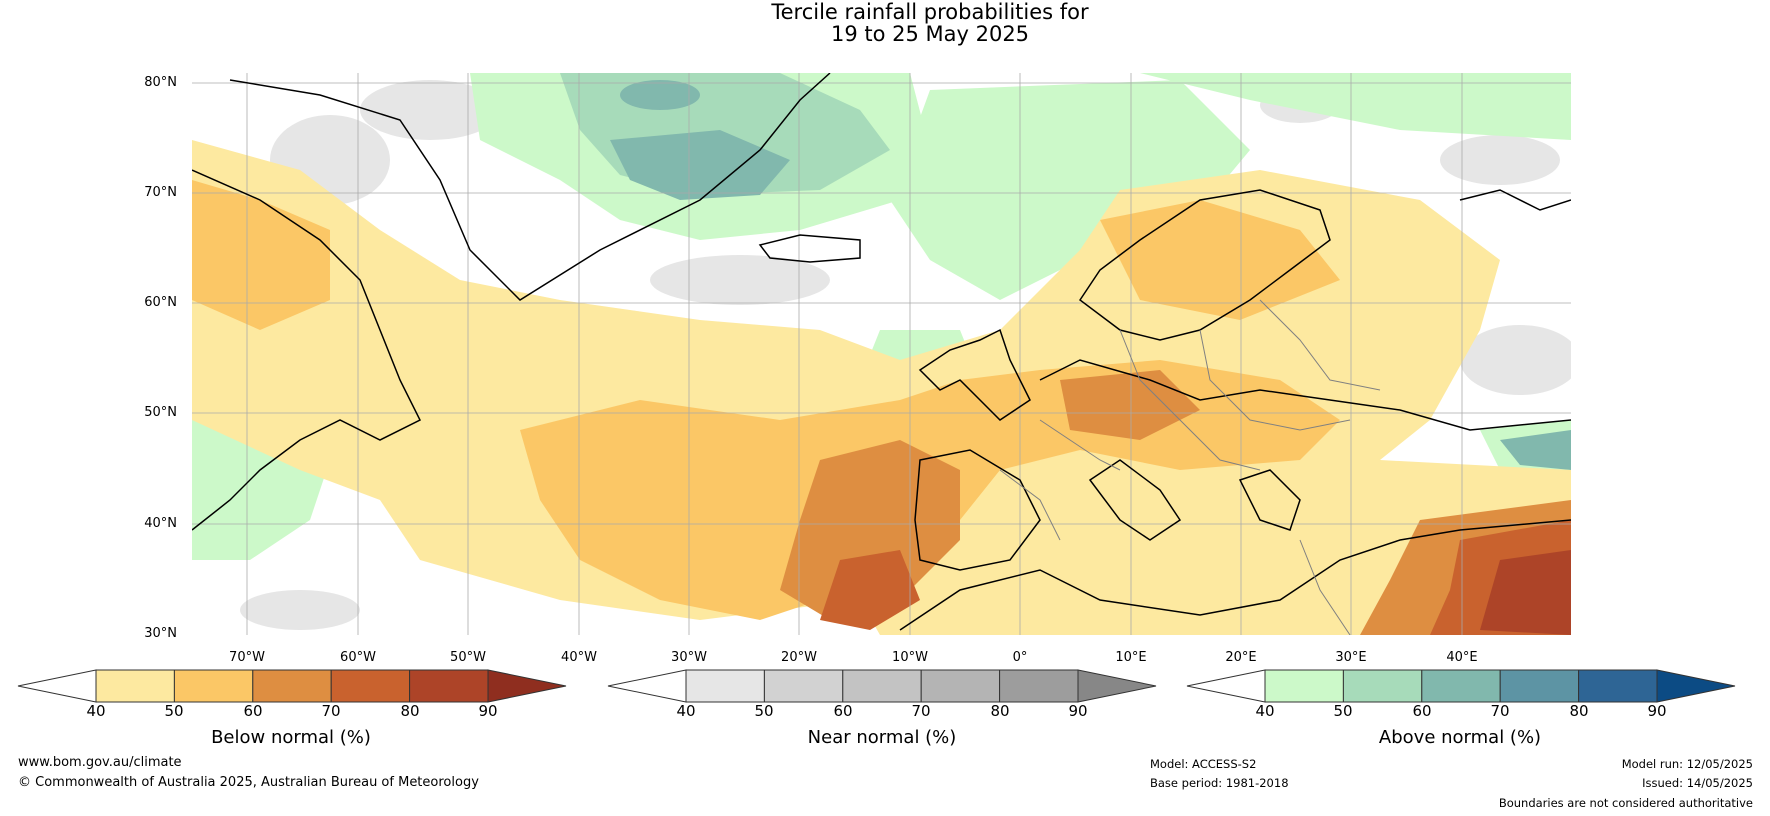 The image size is (1770, 816). I want to click on colorbar-label-below-normal: Below normal (%), so click(291, 737).